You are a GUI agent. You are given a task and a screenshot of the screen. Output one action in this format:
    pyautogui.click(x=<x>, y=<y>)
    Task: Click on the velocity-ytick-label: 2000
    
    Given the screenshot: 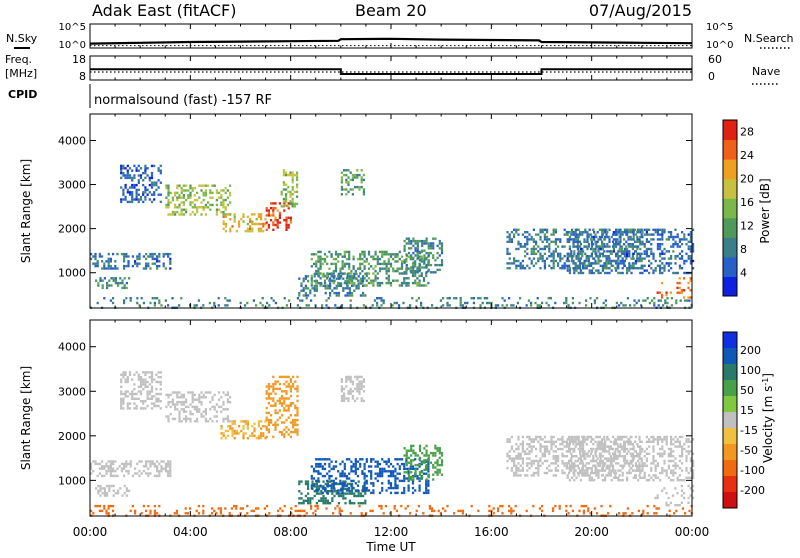 What is the action you would take?
    pyautogui.click(x=72, y=436)
    